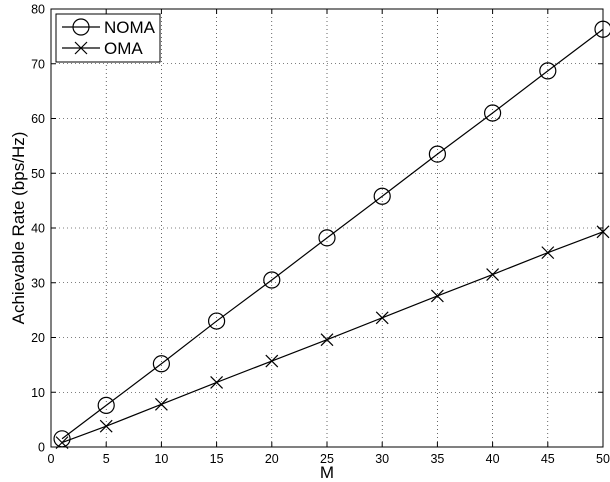 The image size is (610, 482). What do you see at coordinates (38, 283) in the screenshot?
I see `y-tick-label: 30` at bounding box center [38, 283].